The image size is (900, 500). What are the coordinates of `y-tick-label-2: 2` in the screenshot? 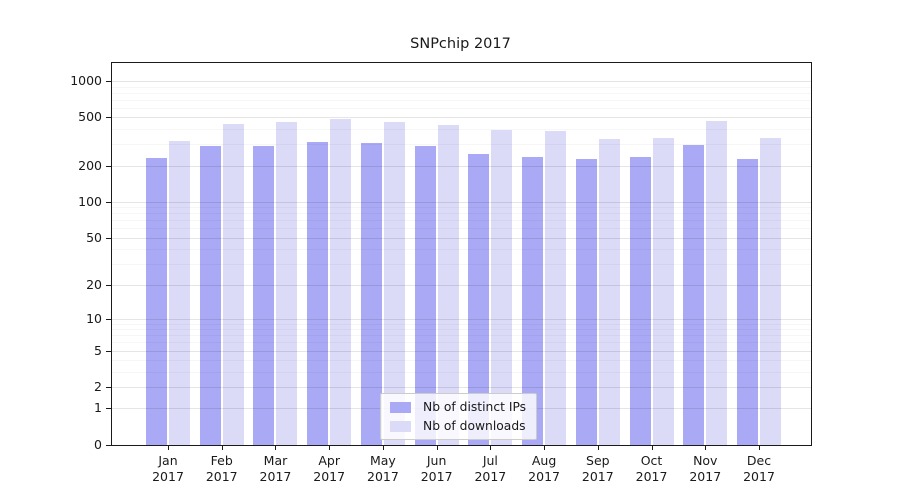 It's located at (98, 387).